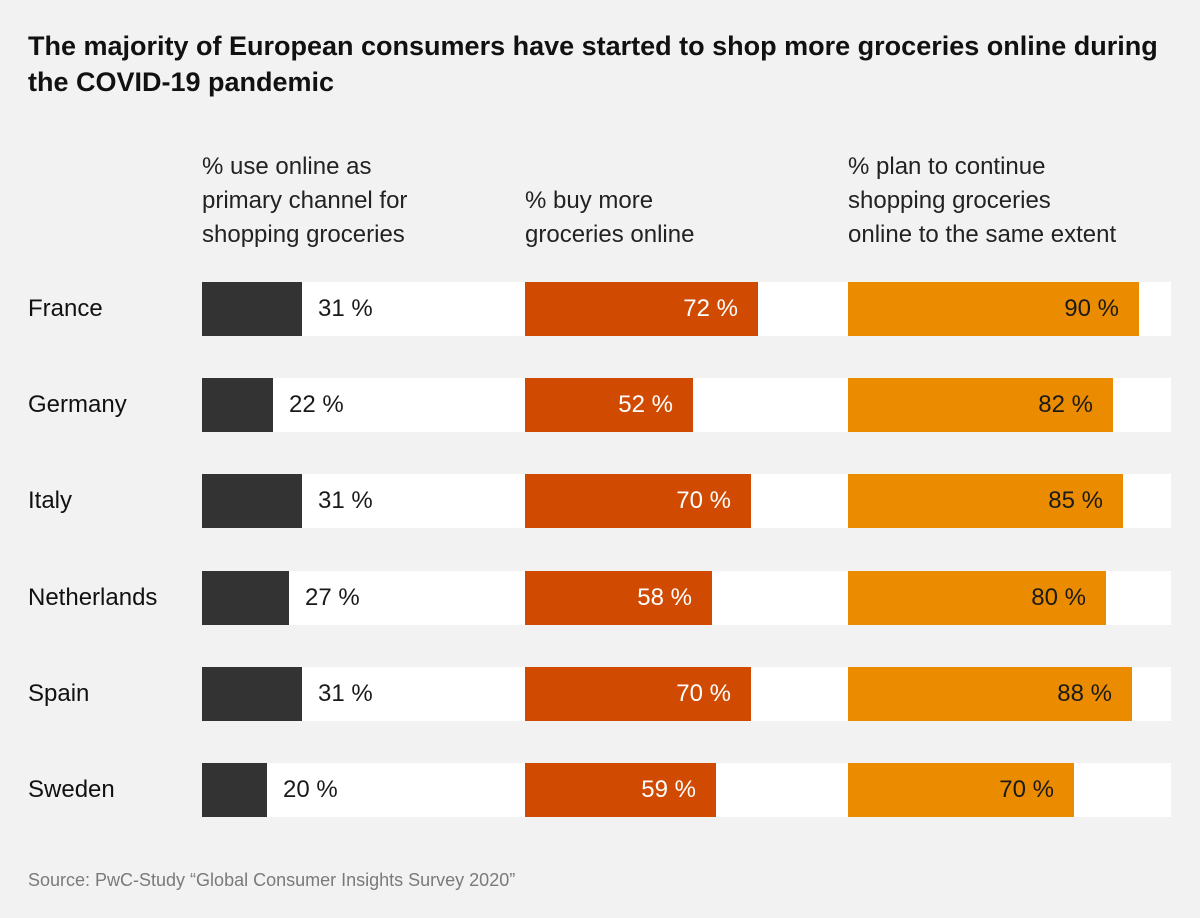  What do you see at coordinates (703, 500) in the screenshot?
I see `data-label-buy-more-italy: 70 %` at bounding box center [703, 500].